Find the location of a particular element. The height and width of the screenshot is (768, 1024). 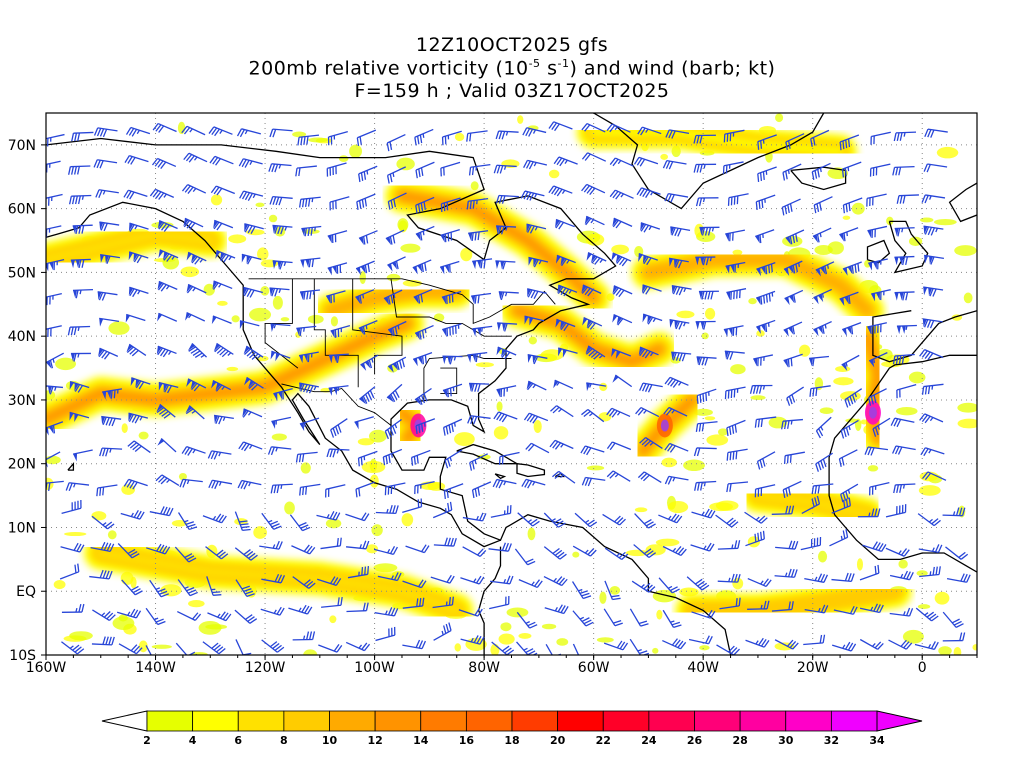

political-border is located at coordinates (336, 404).